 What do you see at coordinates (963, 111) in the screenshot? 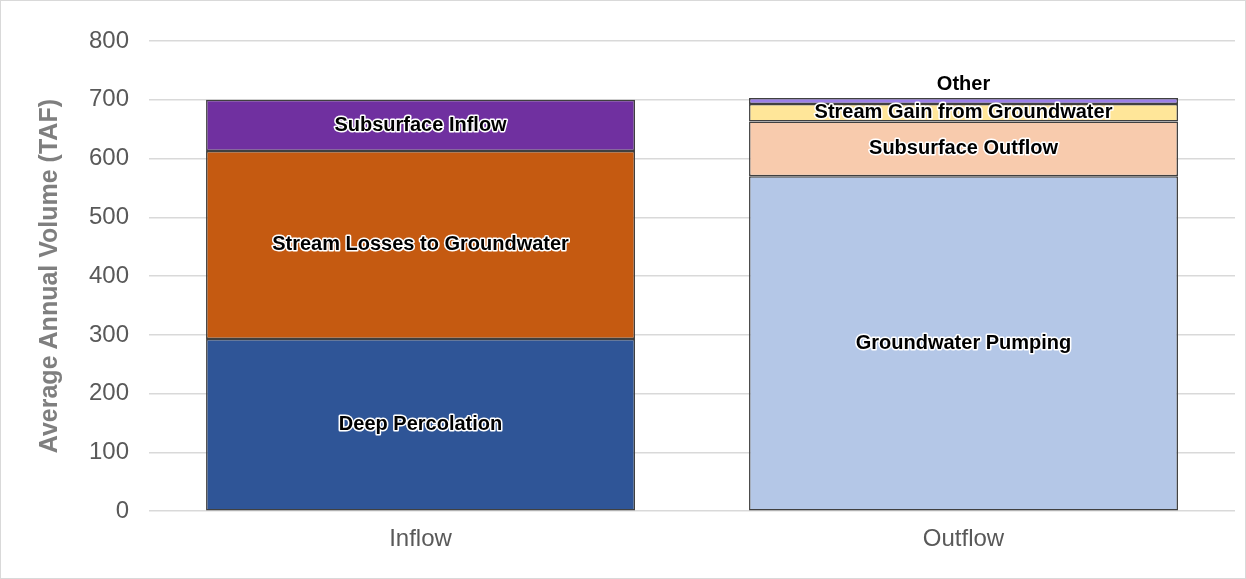
I see `series-label: Stream Gain from Groundwater` at bounding box center [963, 111].